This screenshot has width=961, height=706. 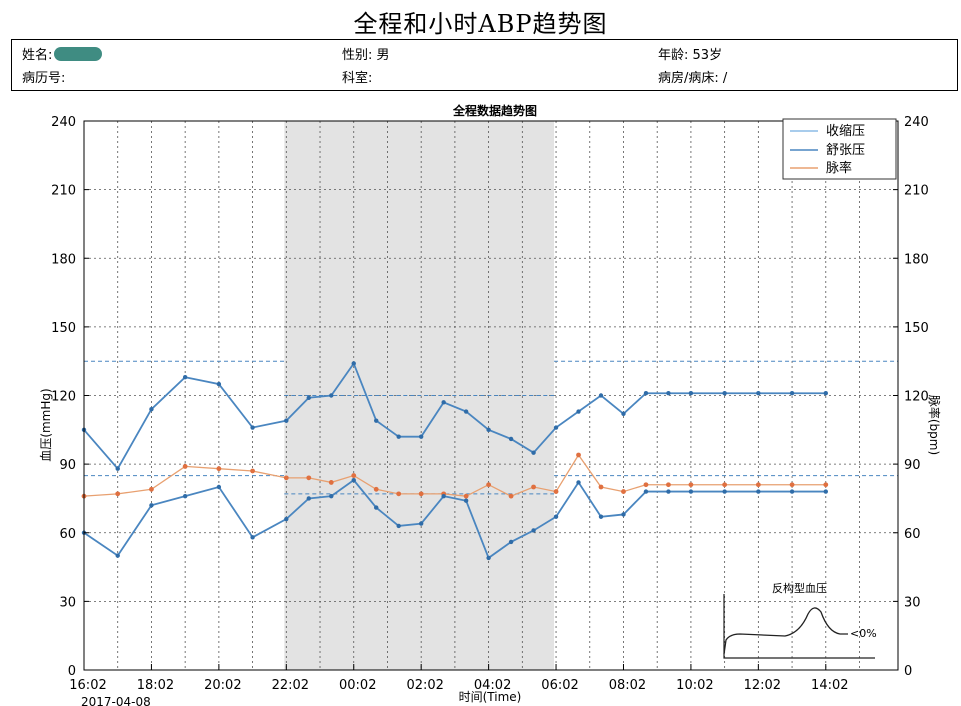 I want to click on y-tick-label: 60, so click(x=67, y=534).